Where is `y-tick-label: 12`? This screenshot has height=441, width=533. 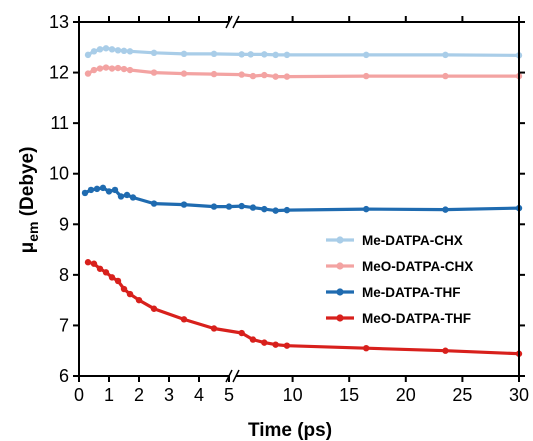
y-tick-label: 12 is located at coordinates (59, 73).